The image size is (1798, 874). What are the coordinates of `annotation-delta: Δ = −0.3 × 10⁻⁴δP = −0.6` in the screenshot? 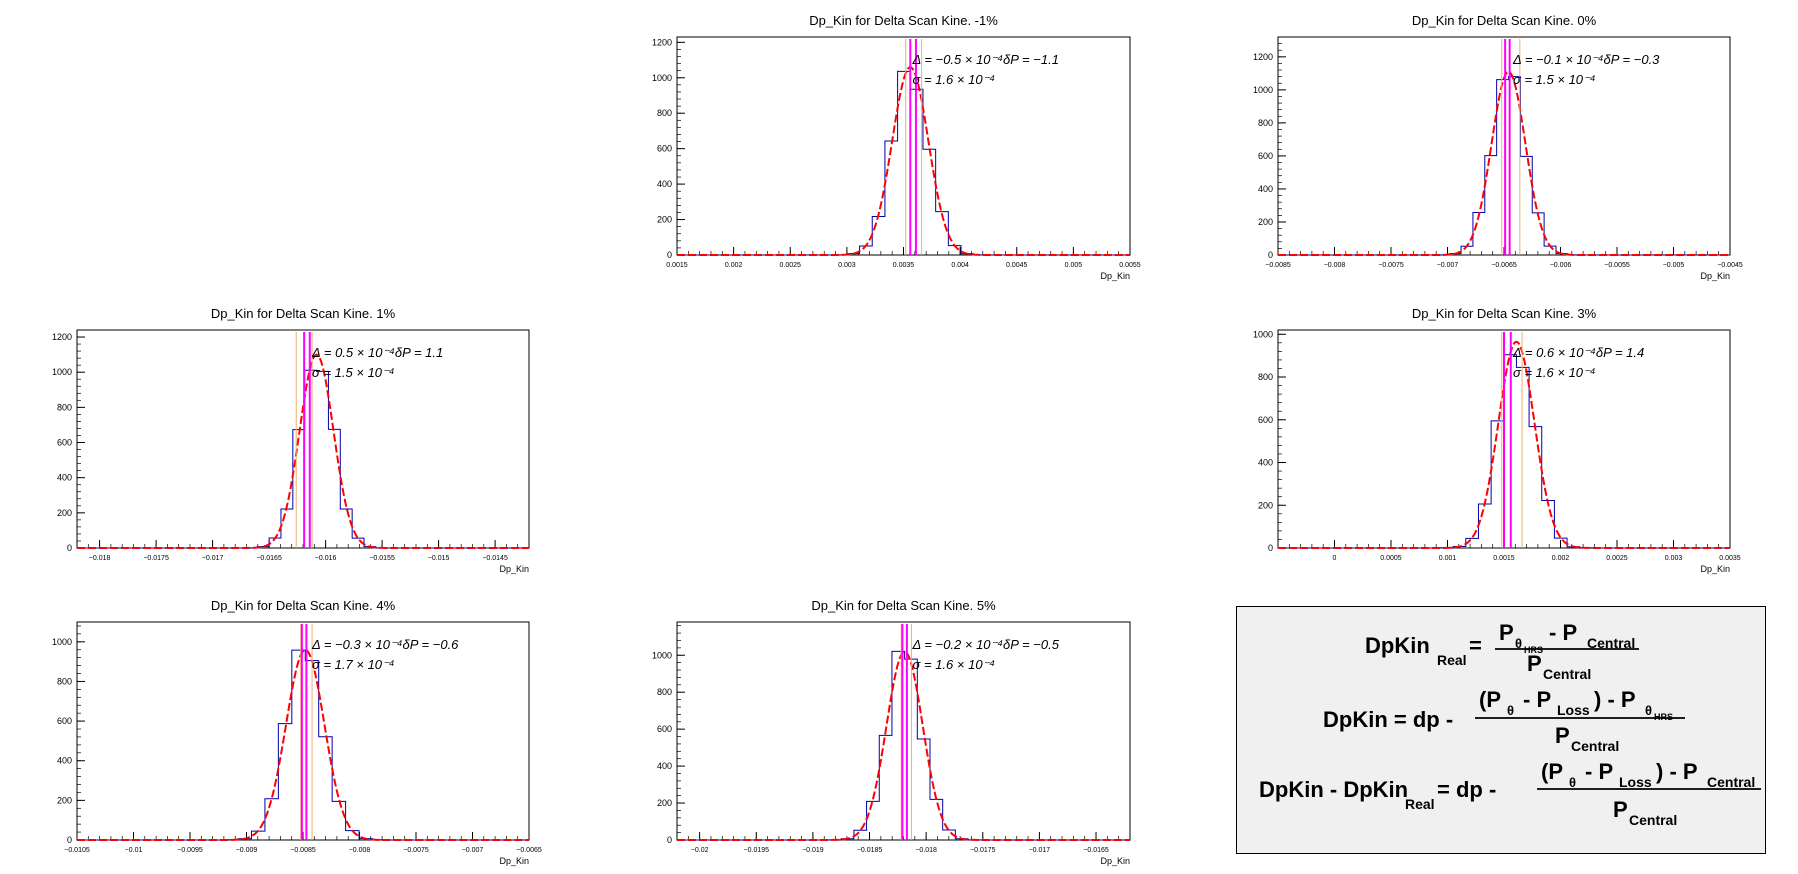 It's located at (385, 644).